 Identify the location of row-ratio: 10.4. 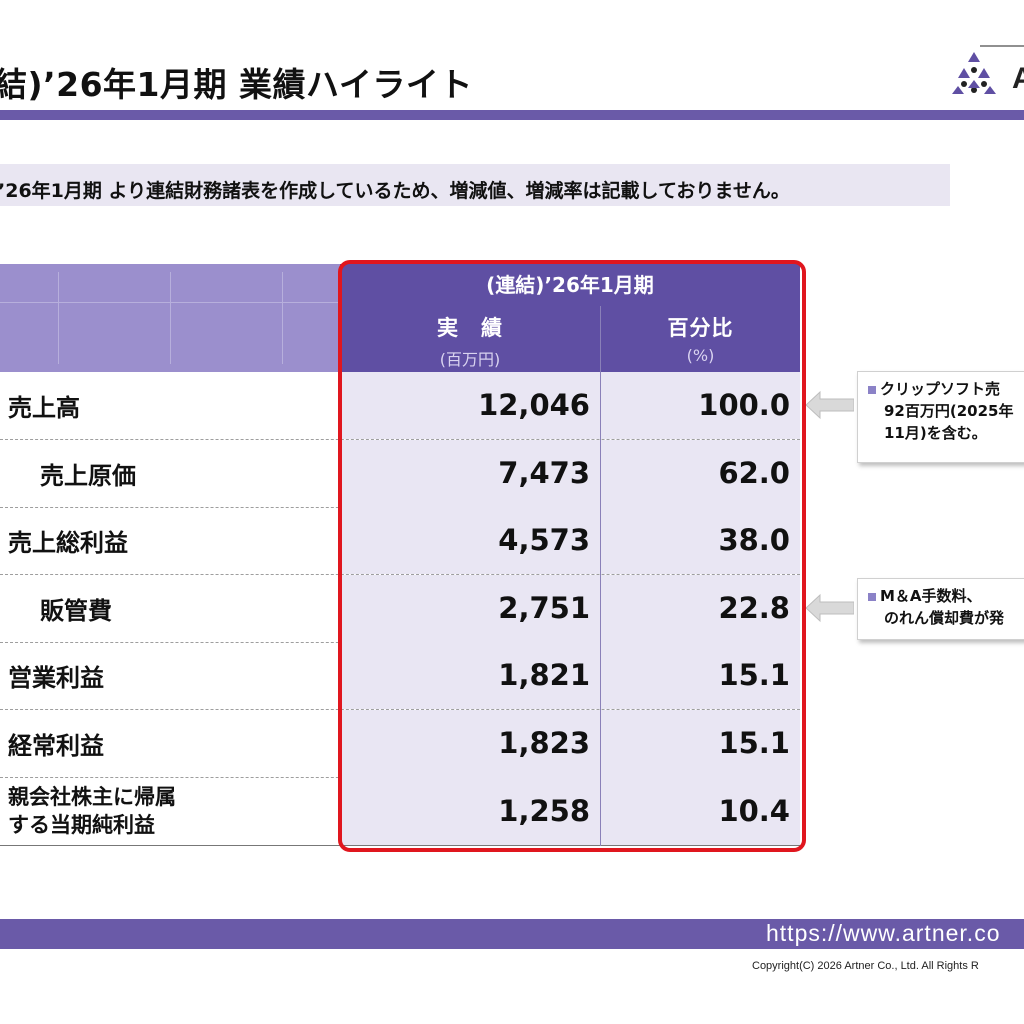
(754, 811).